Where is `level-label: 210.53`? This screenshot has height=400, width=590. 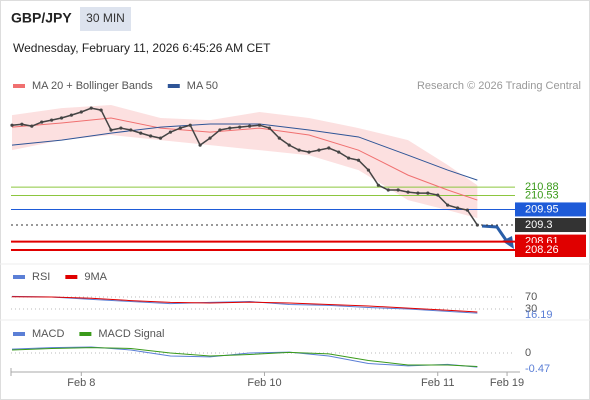 level-label: 210.53 is located at coordinates (542, 195).